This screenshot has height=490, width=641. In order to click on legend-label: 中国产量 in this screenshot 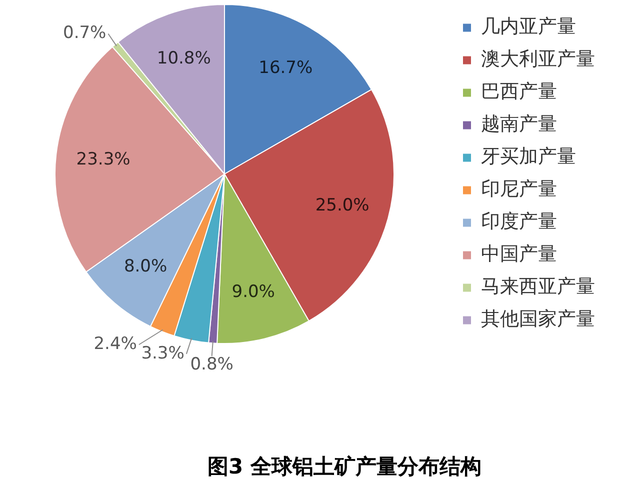, I will do `click(519, 254)`.